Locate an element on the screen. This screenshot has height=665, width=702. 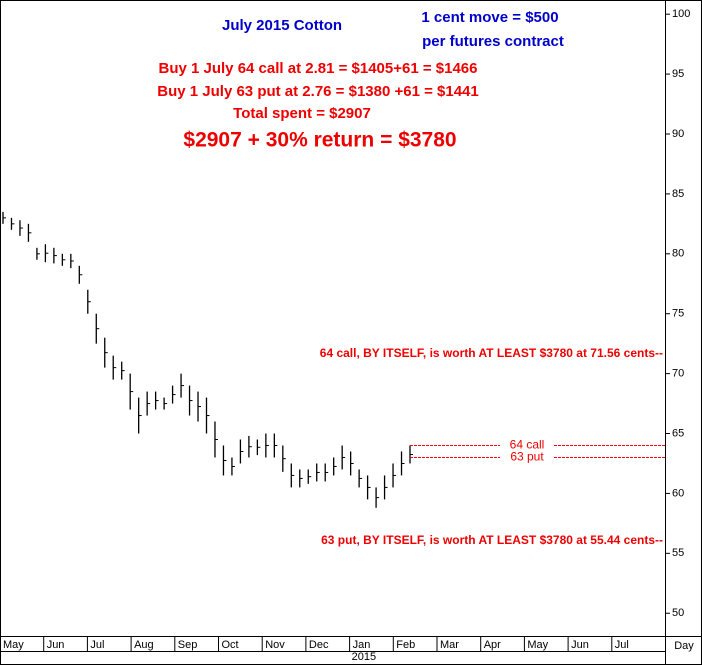
y-tick-label: 55 is located at coordinates (678, 553).